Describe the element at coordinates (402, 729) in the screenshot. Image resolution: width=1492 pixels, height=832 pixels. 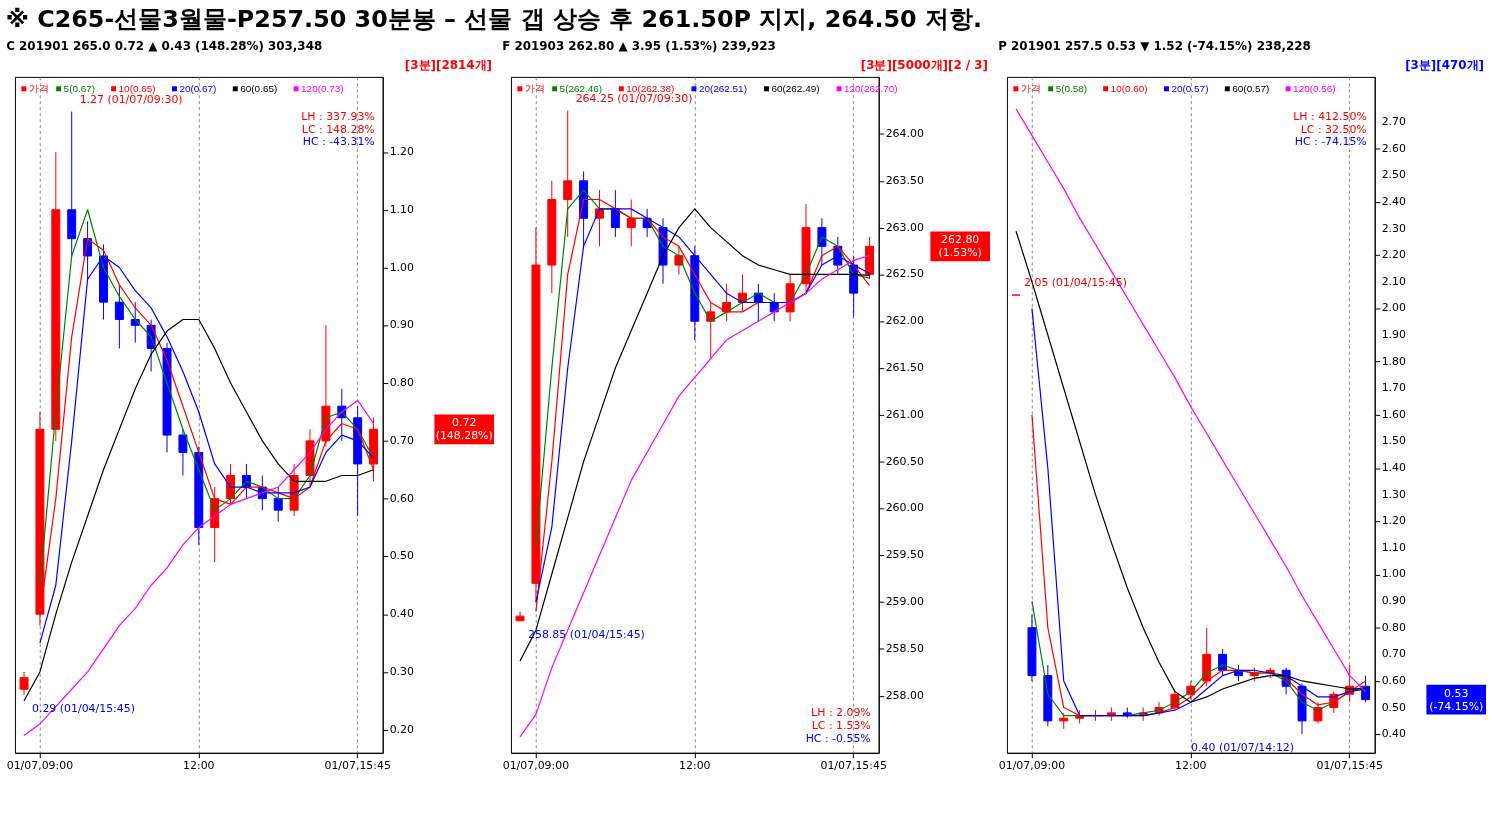
I see `y-tick-label: 0.20` at that location.